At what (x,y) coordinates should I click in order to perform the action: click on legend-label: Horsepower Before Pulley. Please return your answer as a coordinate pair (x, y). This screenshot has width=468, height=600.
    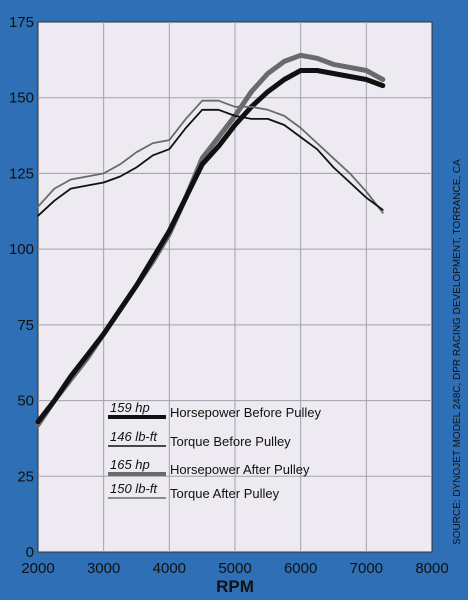
    Looking at the image, I should click on (246, 412).